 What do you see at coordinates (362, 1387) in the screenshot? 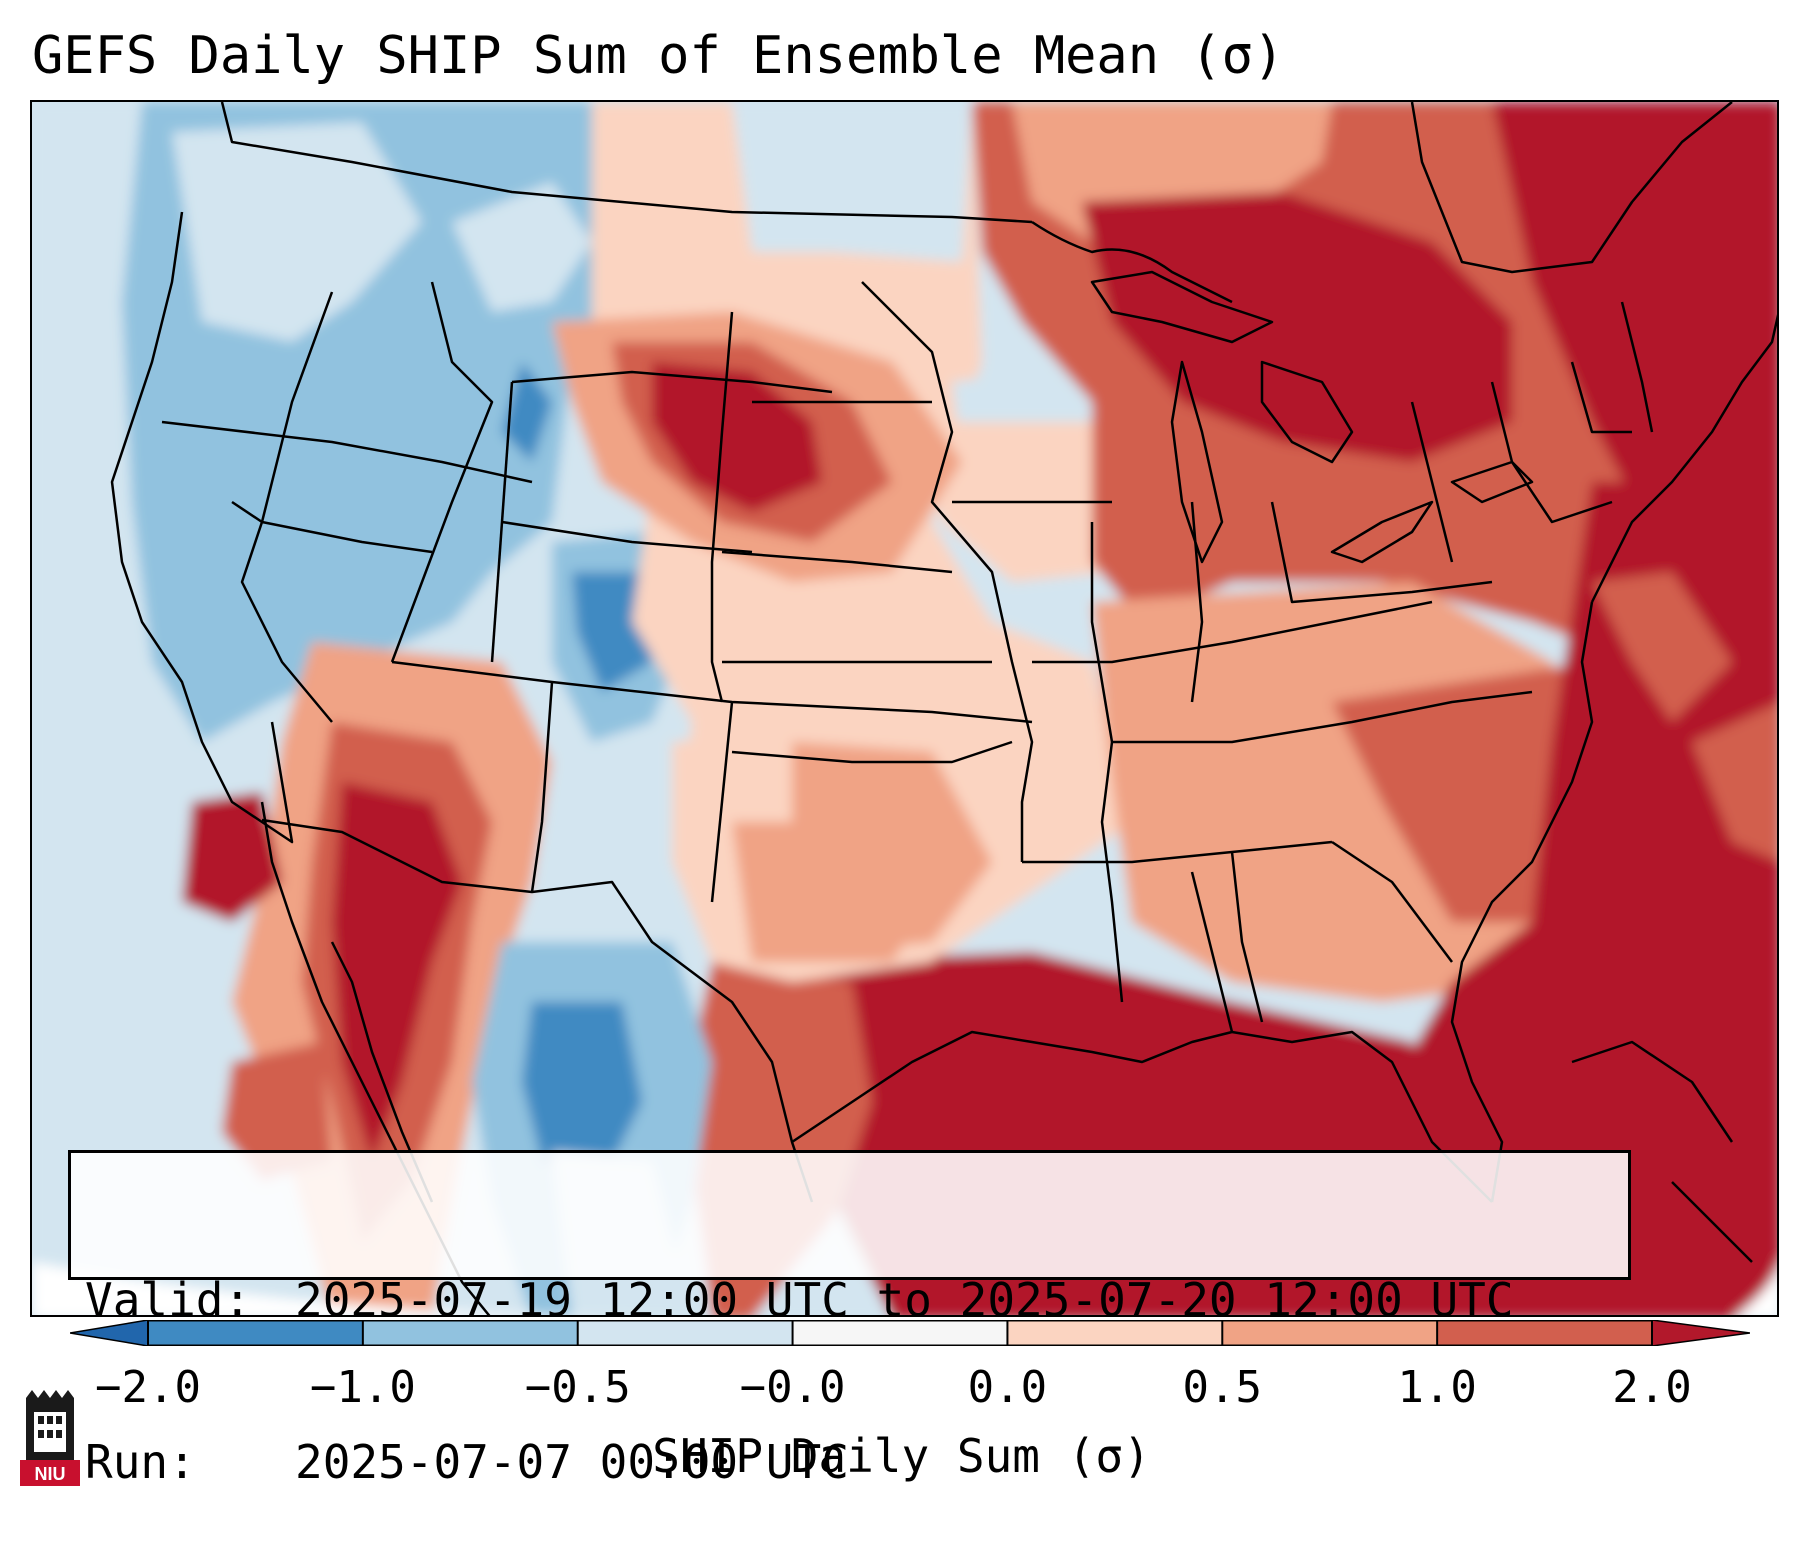
I see `colorbar-tick-label: −1.0` at bounding box center [362, 1387].